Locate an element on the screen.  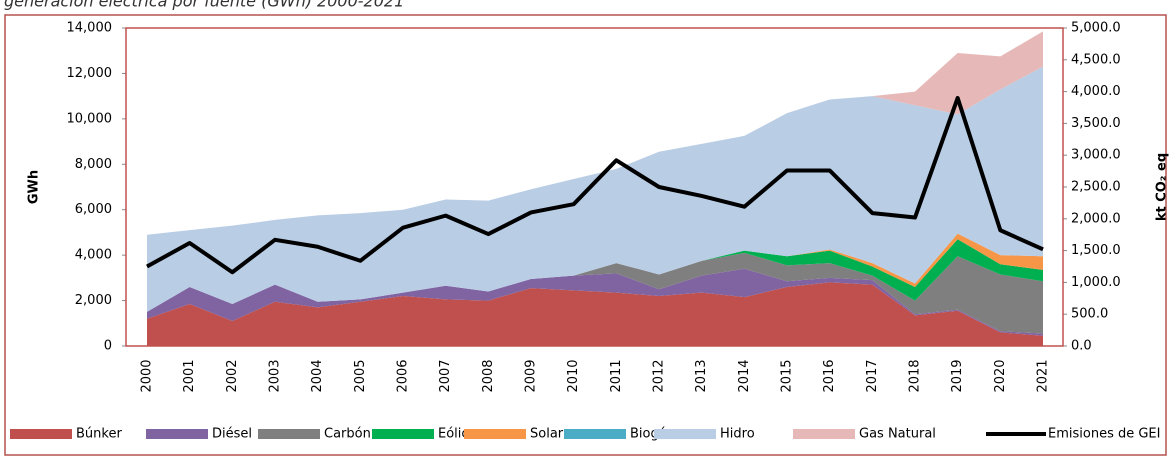
y2-tick-label: 1,000.0 is located at coordinates (1096, 282).